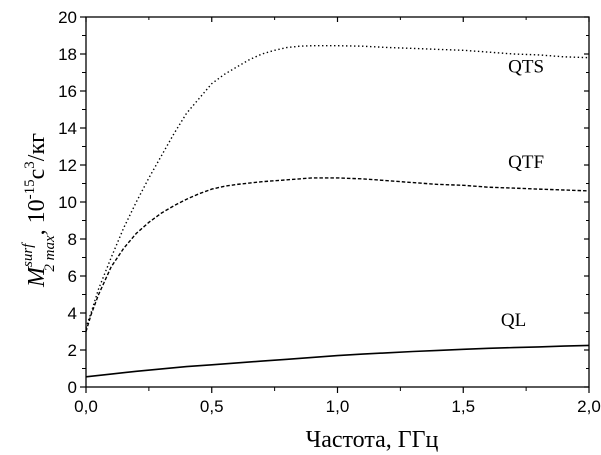  Describe the element at coordinates (67, 165) in the screenshot. I see `y-tick-label-6: 12` at that location.